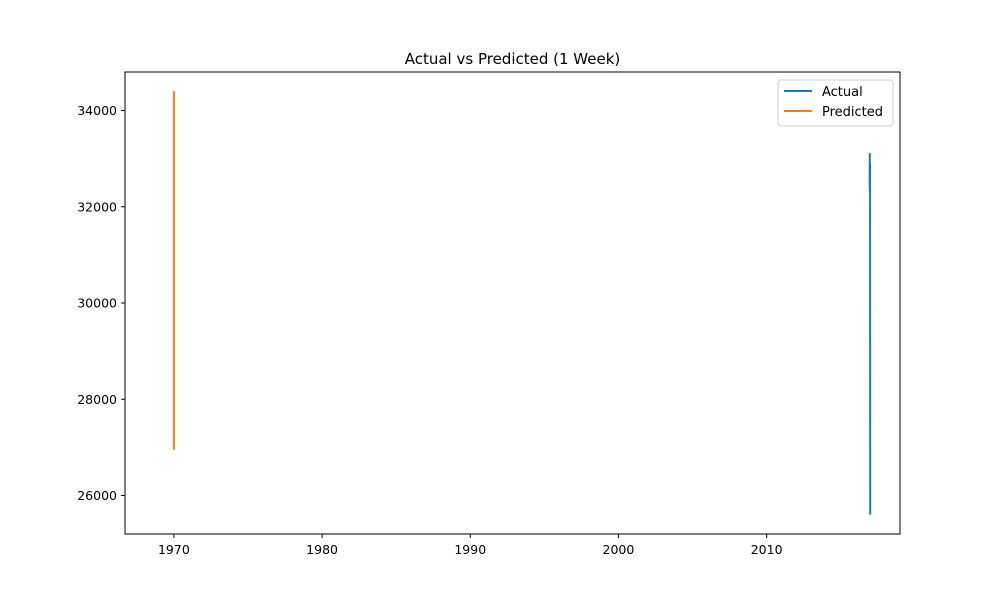  I want to click on x-tick-label: 2000, so click(619, 549).